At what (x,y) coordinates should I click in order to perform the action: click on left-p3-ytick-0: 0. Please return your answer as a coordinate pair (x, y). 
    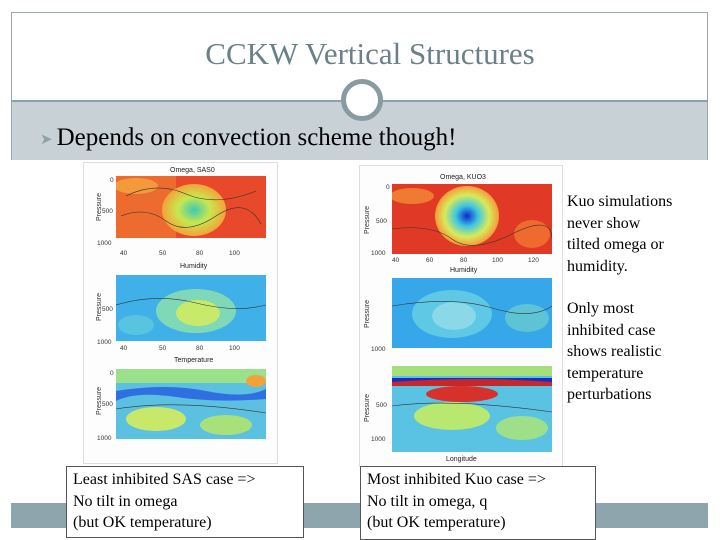
    Looking at the image, I should click on (112, 373).